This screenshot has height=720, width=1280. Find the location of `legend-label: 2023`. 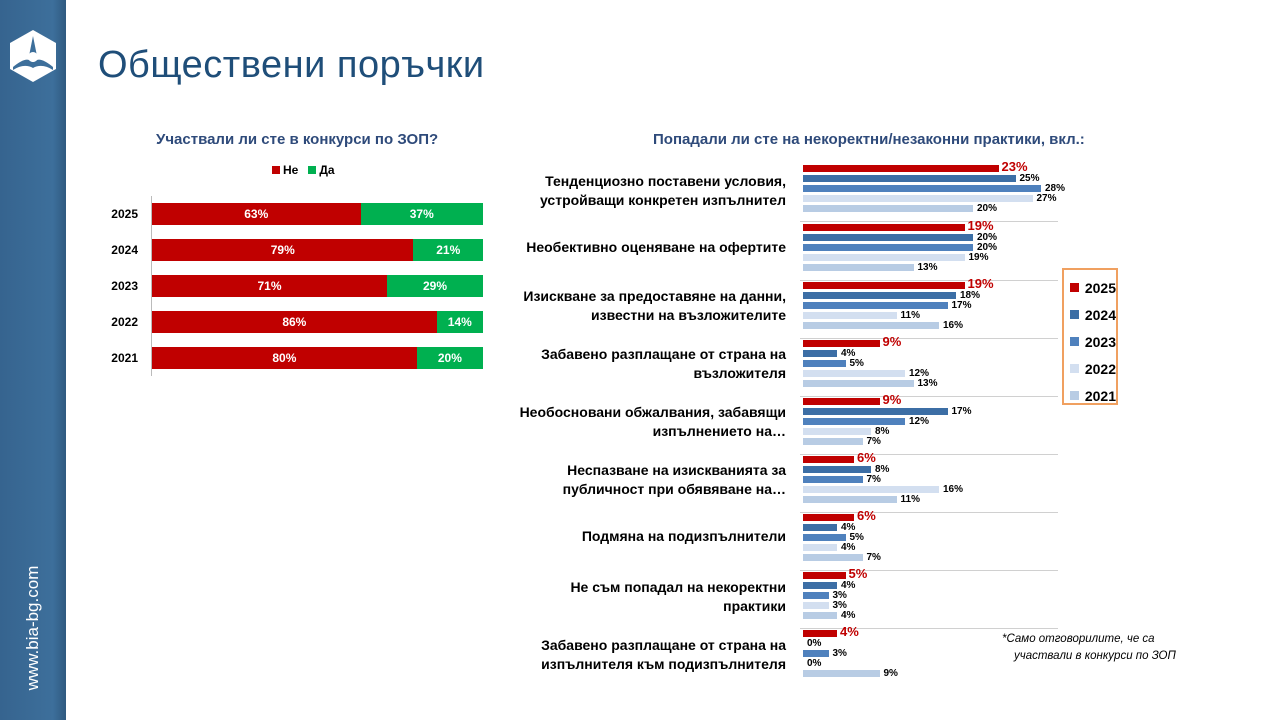

legend-label: 2023 is located at coordinates (1100, 341).